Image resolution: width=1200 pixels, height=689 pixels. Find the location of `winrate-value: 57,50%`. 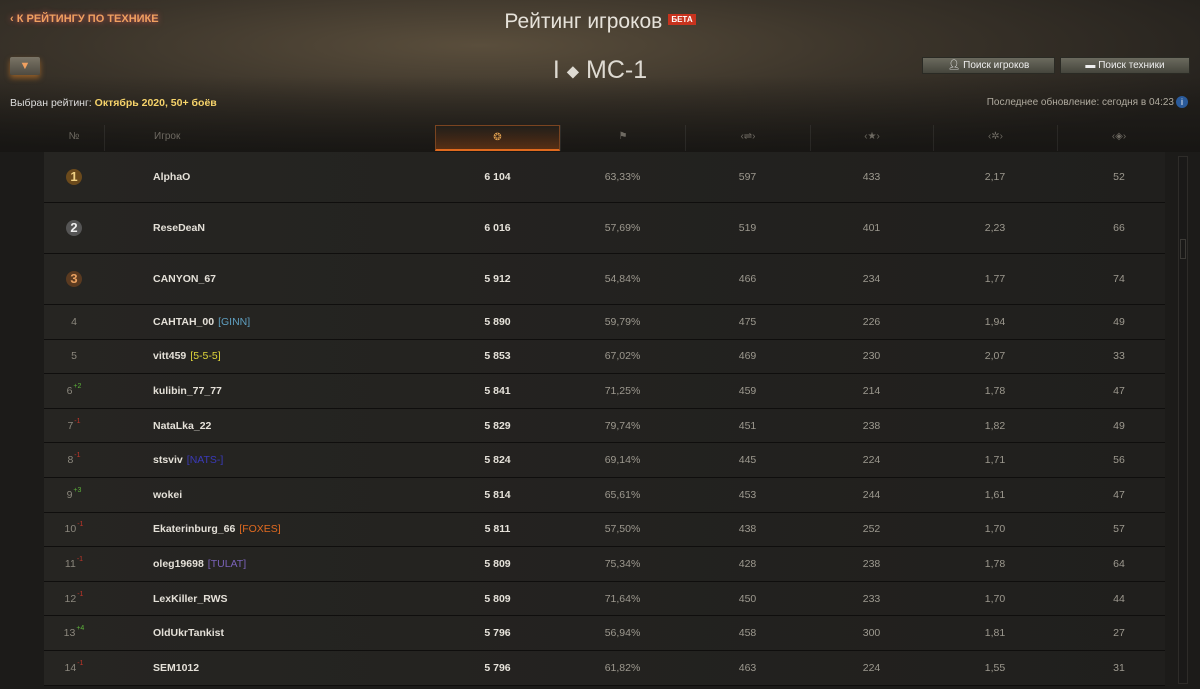

winrate-value: 57,50% is located at coordinates (622, 529).